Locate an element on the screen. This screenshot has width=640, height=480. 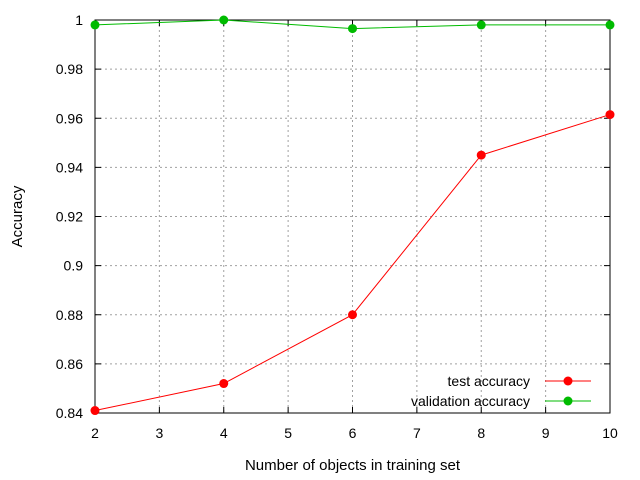
y-tick-label: 0.86 is located at coordinates (69, 364).